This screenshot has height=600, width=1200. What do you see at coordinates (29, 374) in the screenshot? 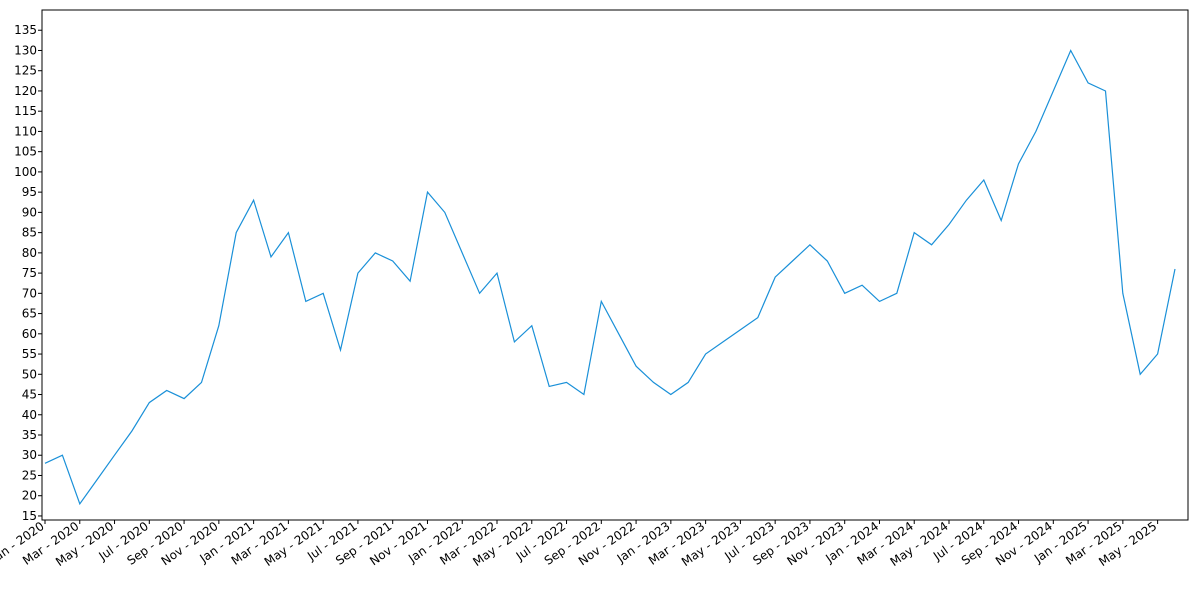
I see `y-tick-label: 50` at bounding box center [29, 374].